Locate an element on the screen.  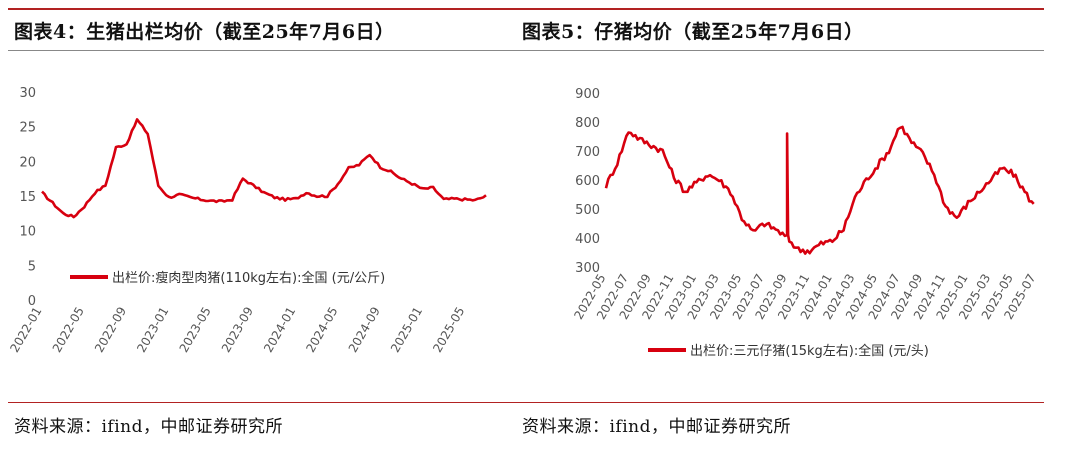
y-tick-label: 10 is located at coordinates (27, 232).